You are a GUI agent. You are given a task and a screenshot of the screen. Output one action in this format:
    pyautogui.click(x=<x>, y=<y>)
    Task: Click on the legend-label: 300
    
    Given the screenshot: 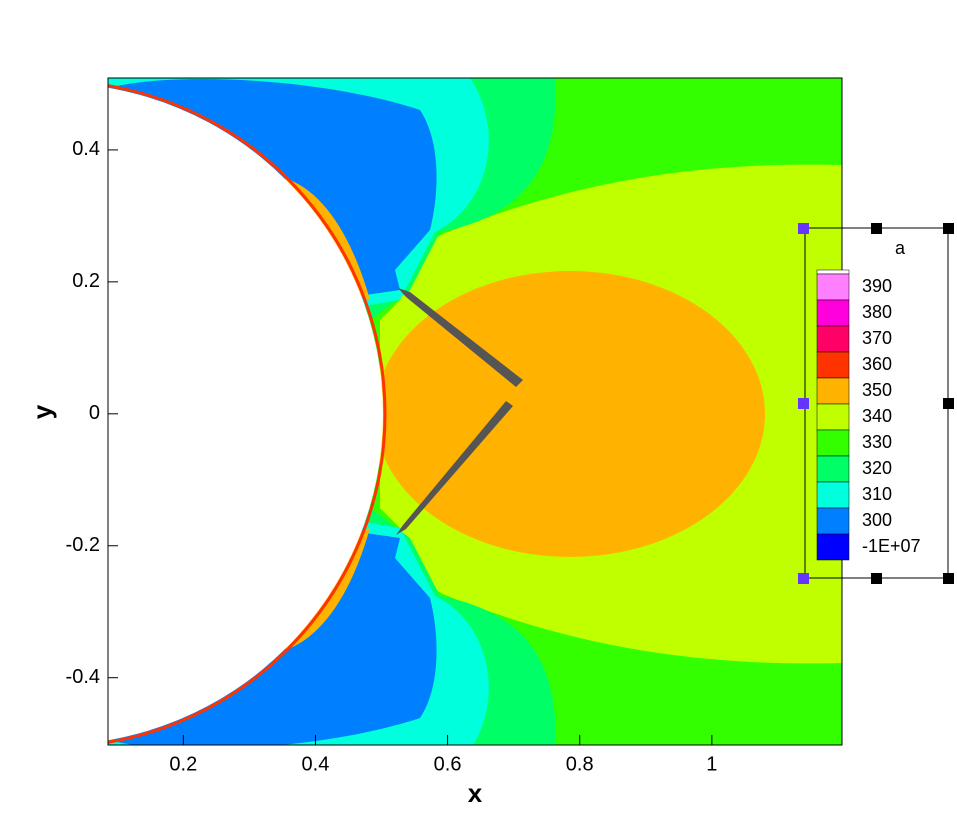 What is the action you would take?
    pyautogui.click(x=877, y=520)
    